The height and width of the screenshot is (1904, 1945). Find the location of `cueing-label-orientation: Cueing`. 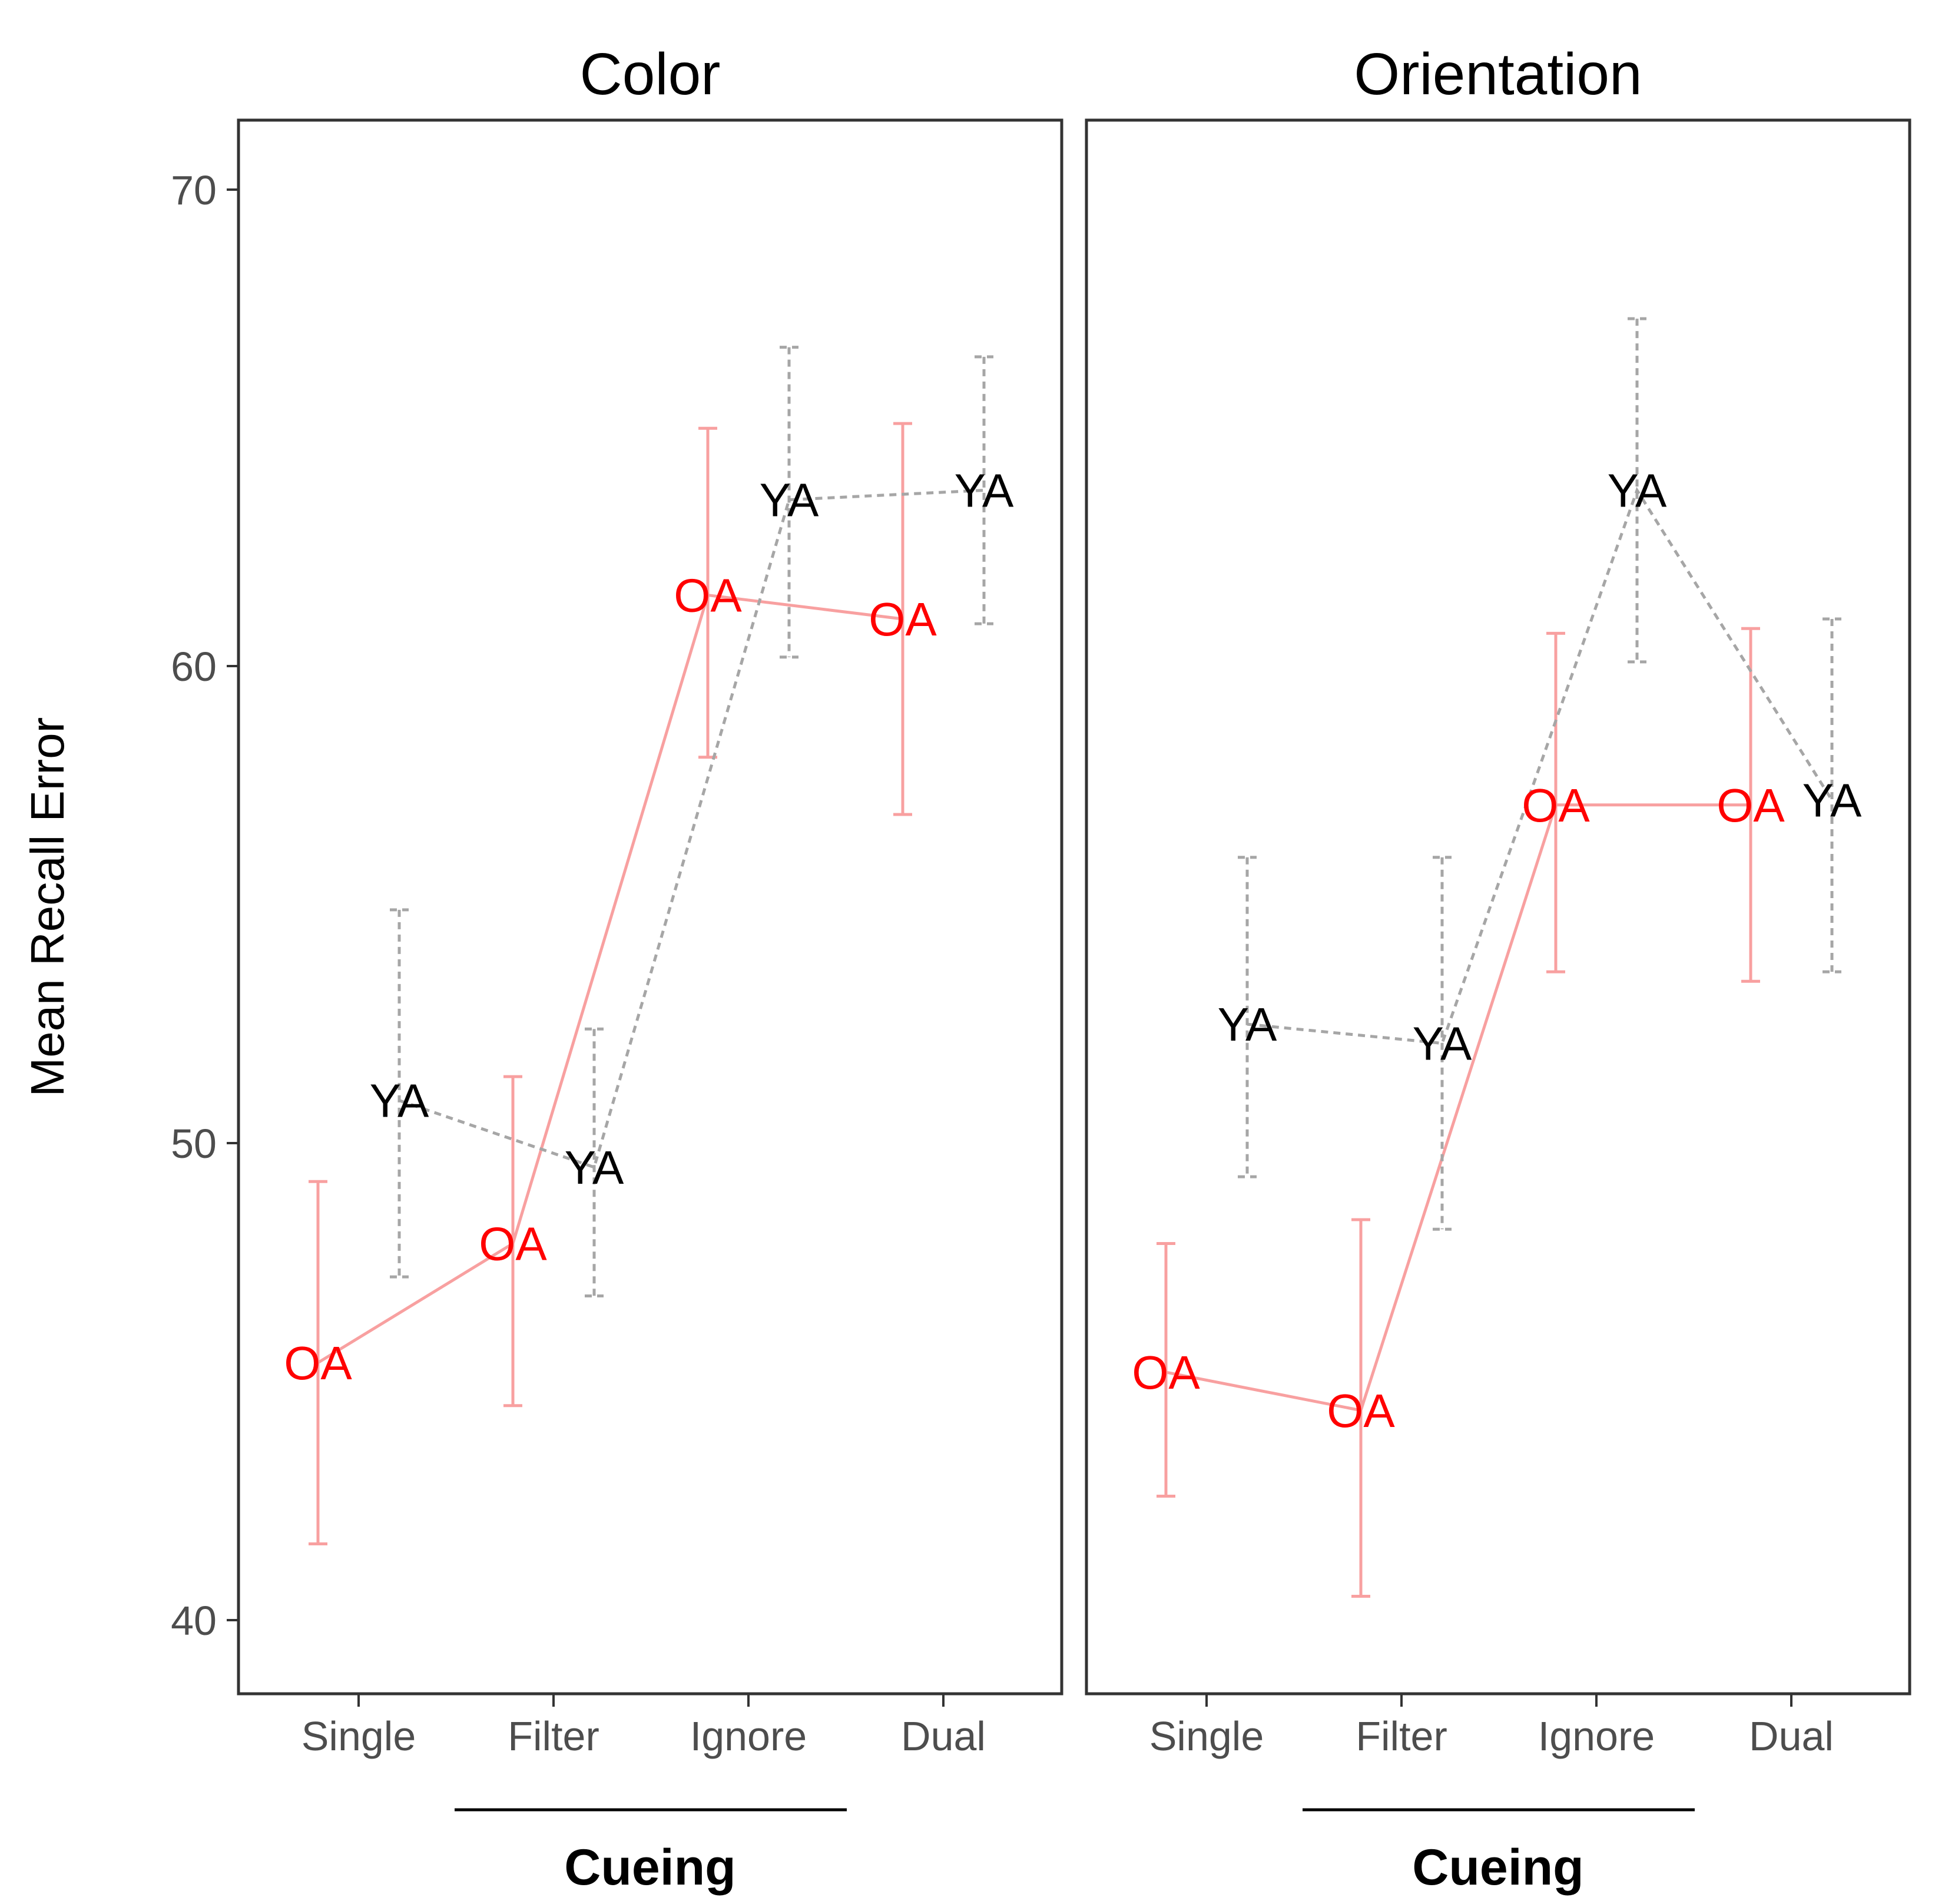

cueing-label-orientation: Cueing is located at coordinates (1497, 1867).